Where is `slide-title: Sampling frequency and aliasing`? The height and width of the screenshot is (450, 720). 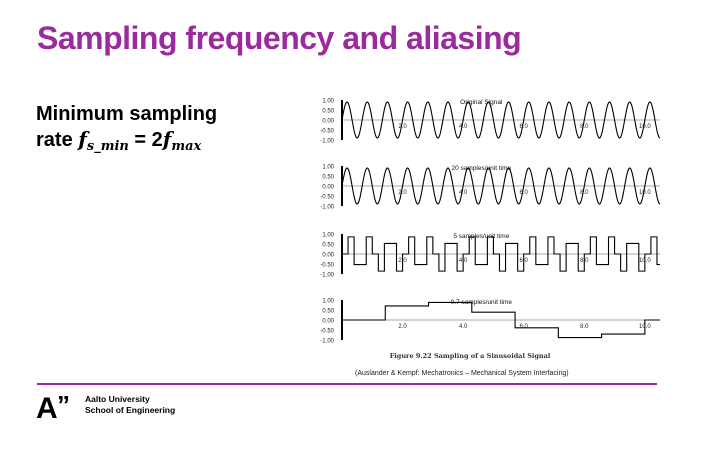
slide-title: Sampling frequency and aliasing is located at coordinates (279, 38).